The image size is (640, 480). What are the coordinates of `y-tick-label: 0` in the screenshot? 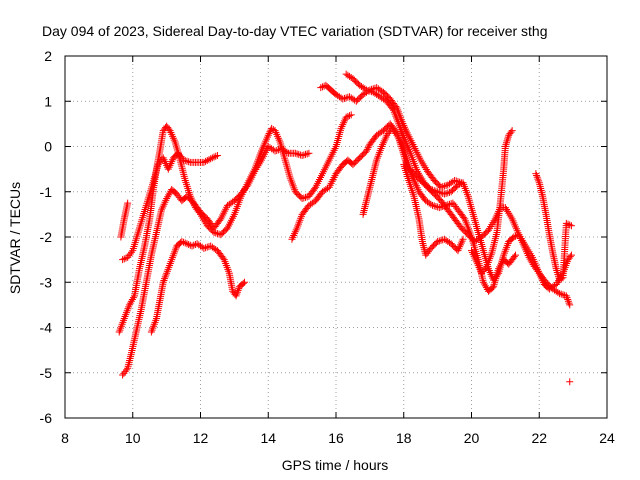 It's located at (48, 147).